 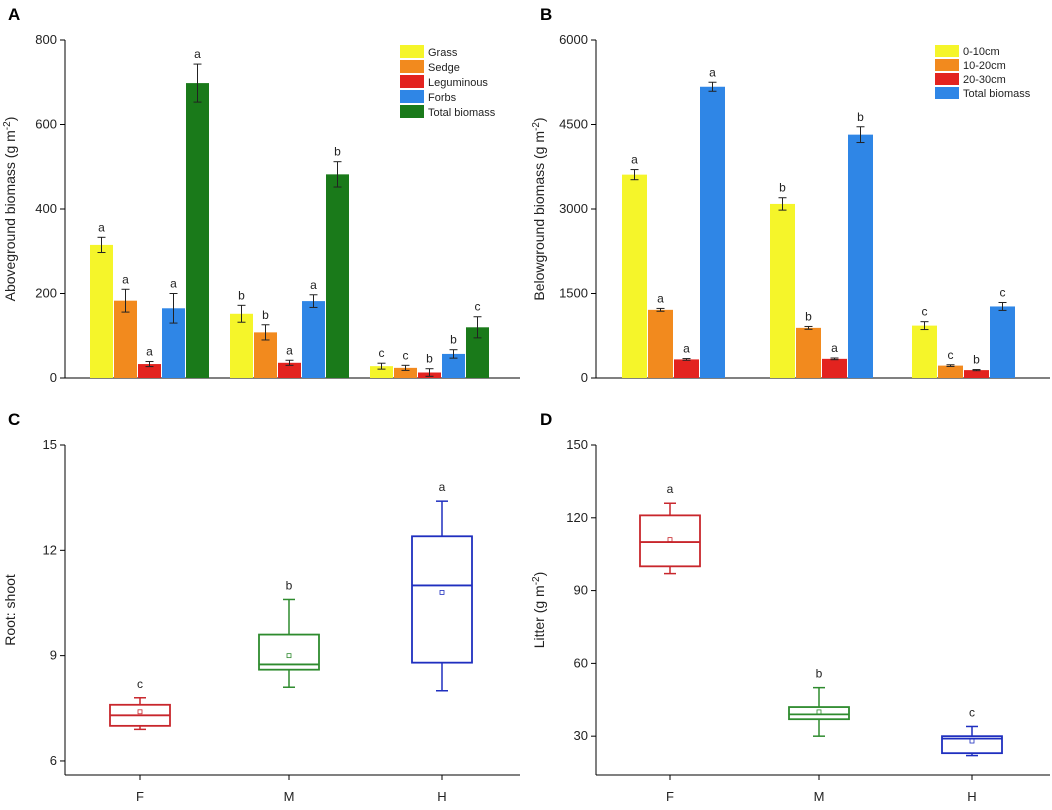 I want to click on y-axis-label: Aboveground biomass (g m-2), so click(x=10, y=209).